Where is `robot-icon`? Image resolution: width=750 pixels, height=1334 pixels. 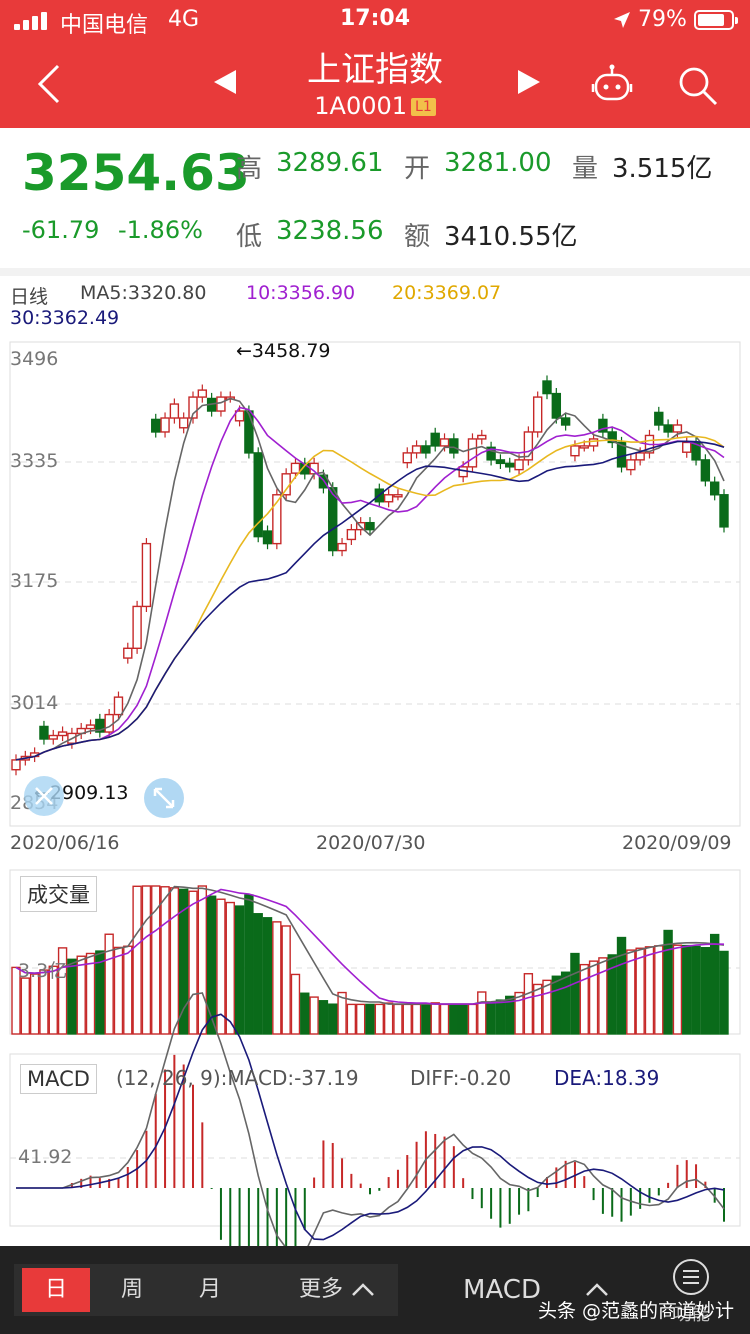
robot-icon is located at coordinates (612, 84).